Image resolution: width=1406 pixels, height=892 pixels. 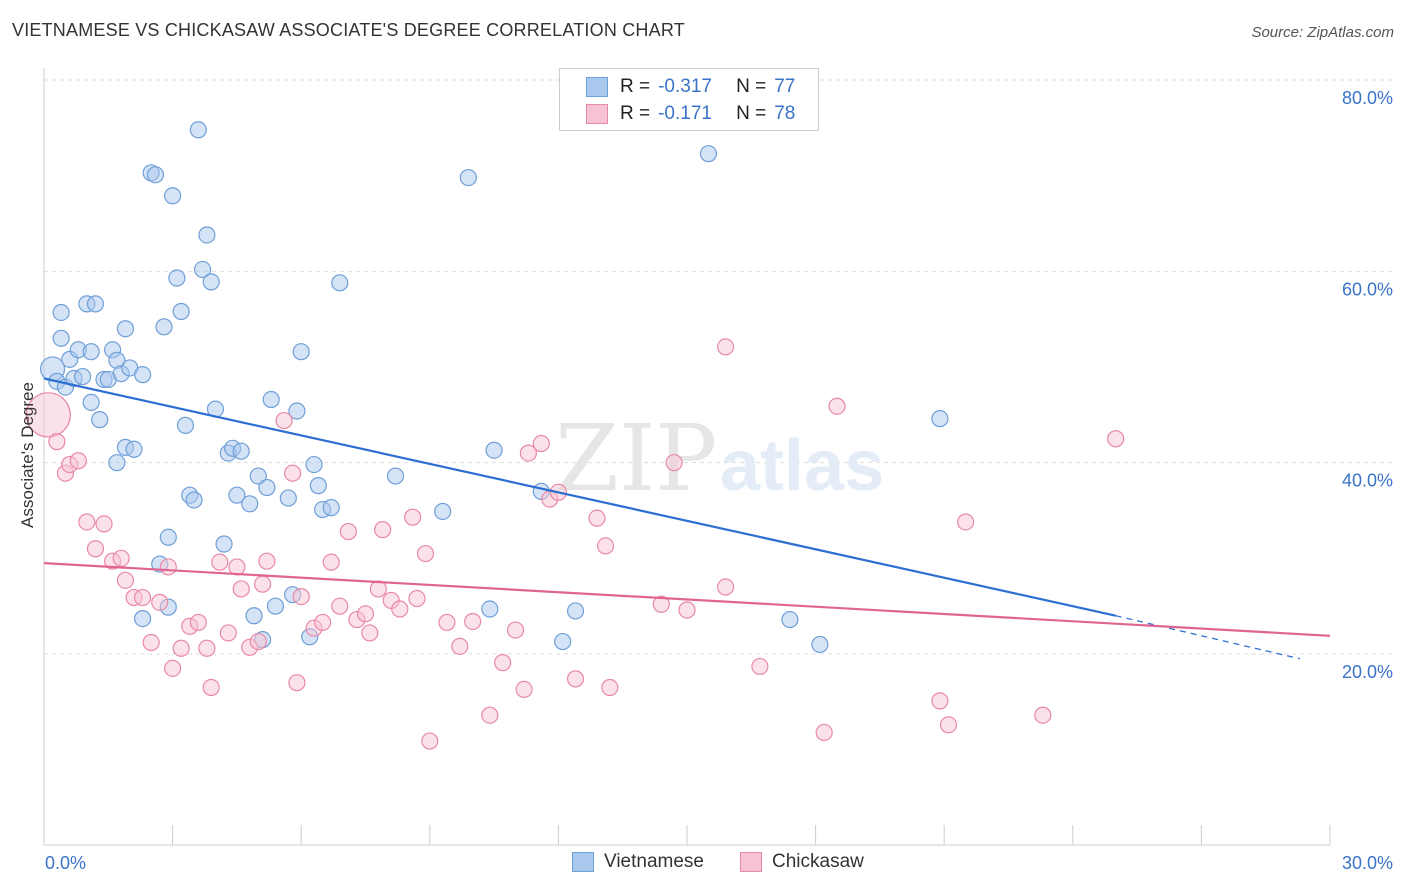 What do you see at coordinates (751, 86) in the screenshot?
I see `n-label: N =` at bounding box center [751, 86].